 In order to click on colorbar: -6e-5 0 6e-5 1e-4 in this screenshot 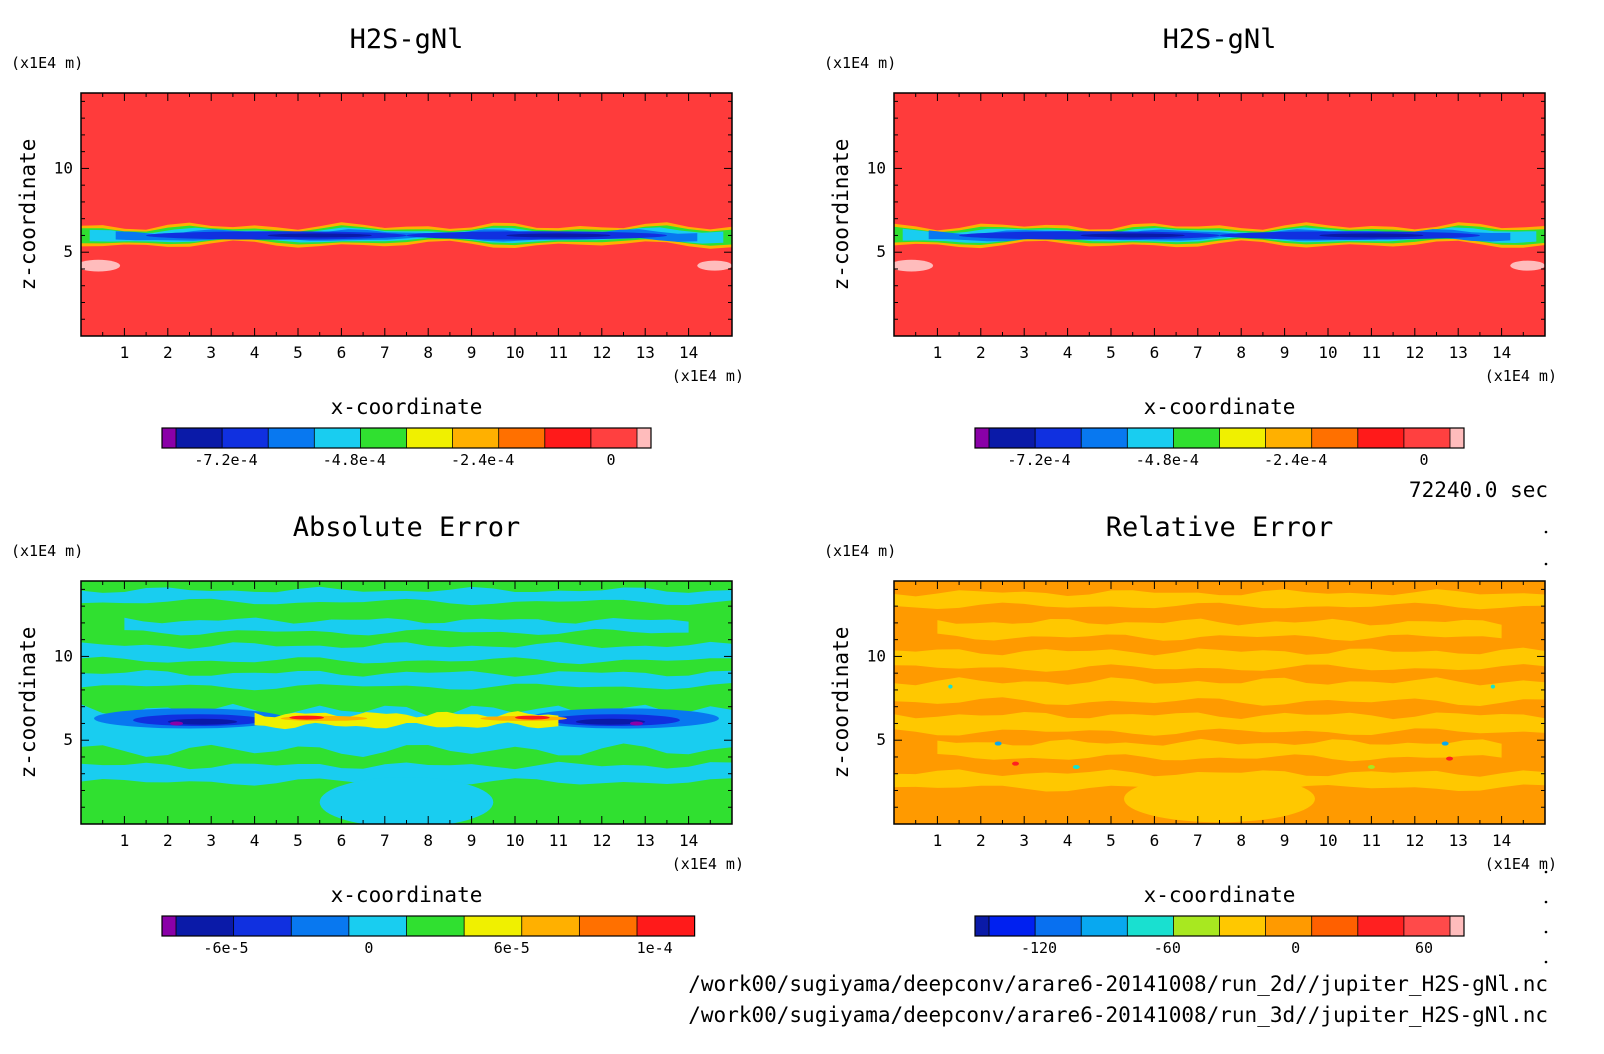, I will do `click(428, 936)`.